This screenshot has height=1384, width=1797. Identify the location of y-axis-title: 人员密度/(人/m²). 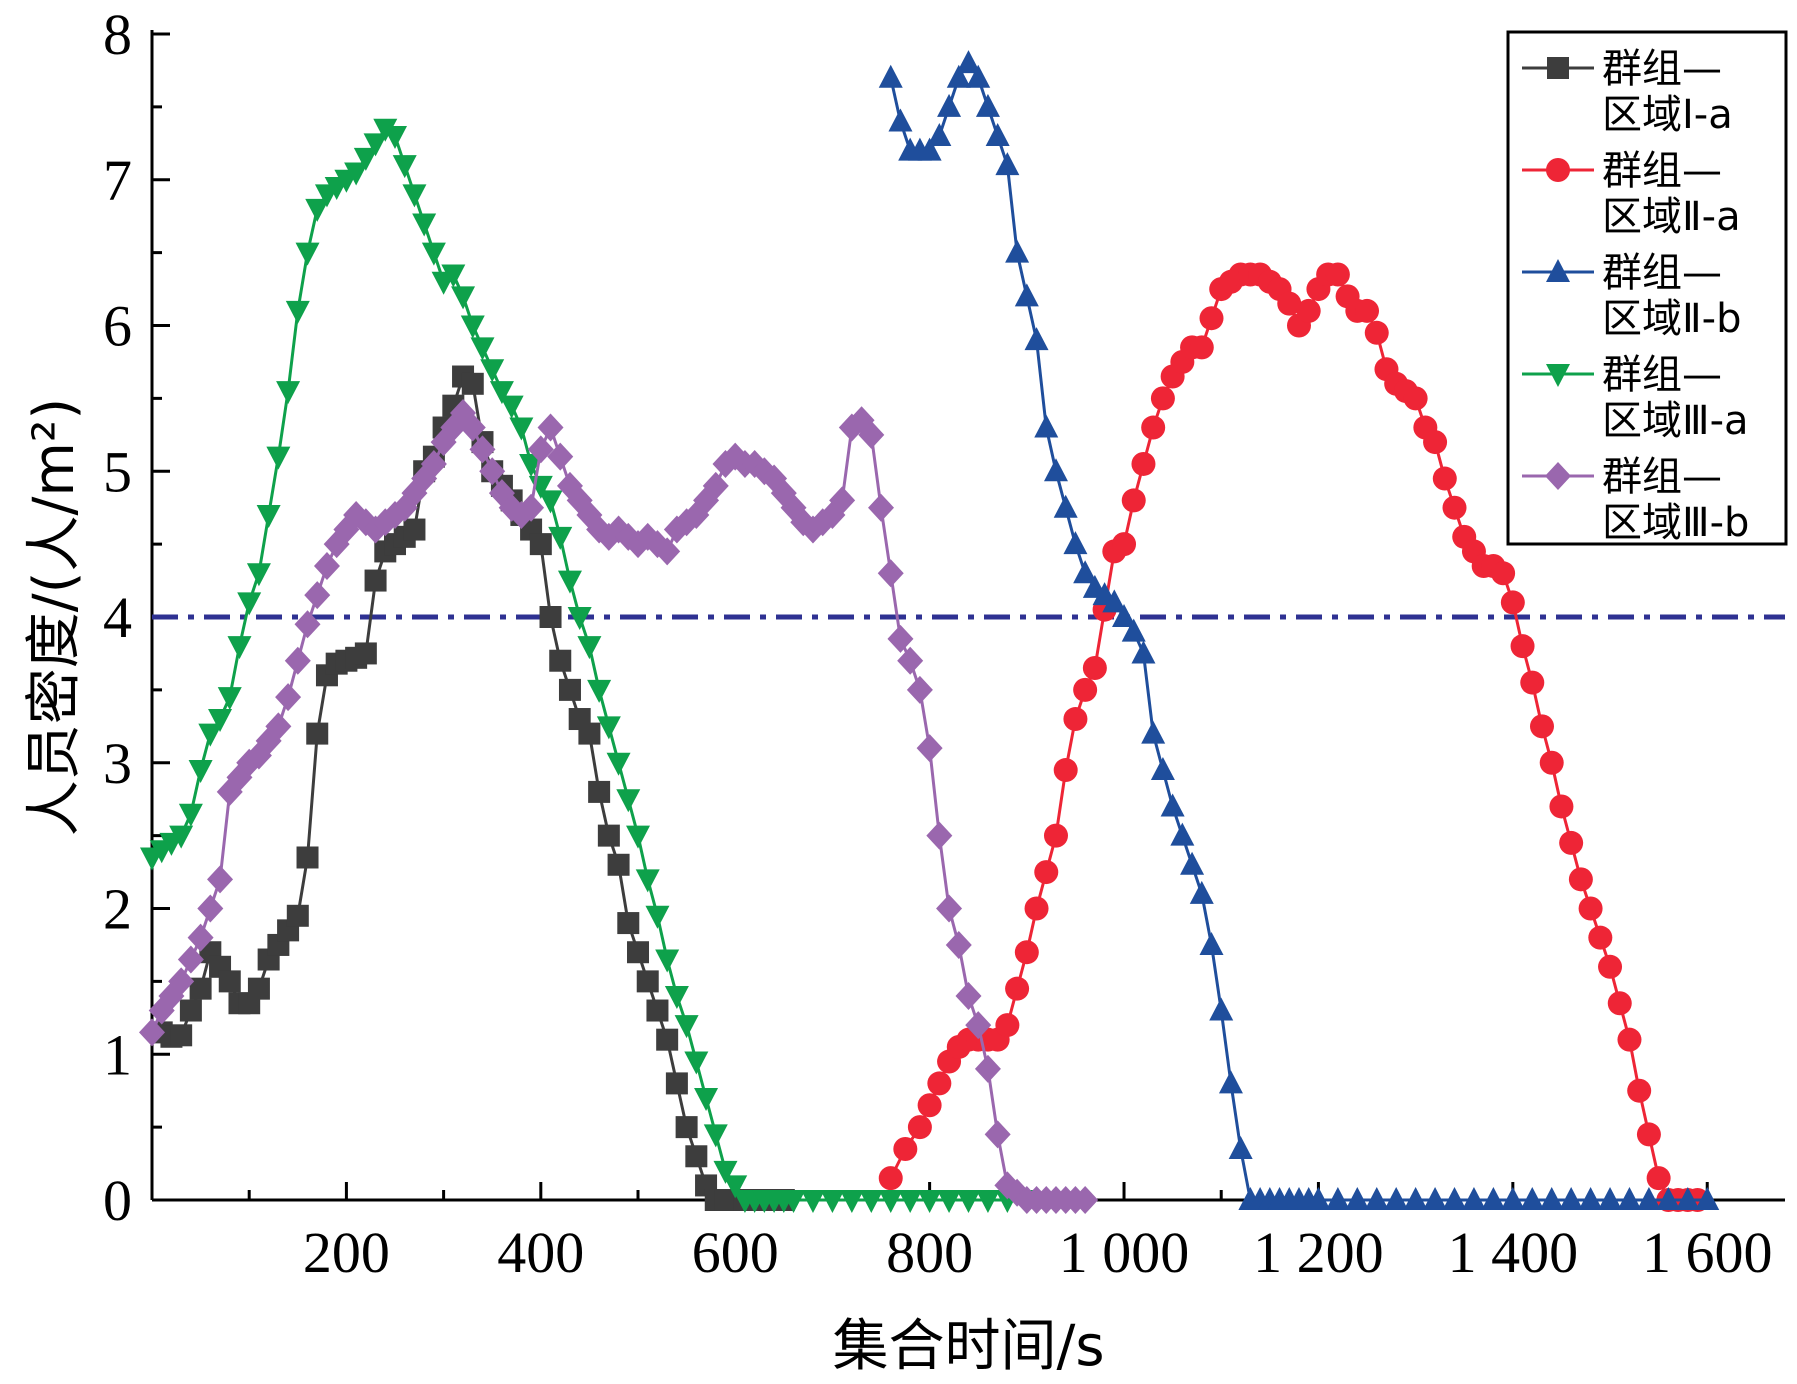
(54, 617).